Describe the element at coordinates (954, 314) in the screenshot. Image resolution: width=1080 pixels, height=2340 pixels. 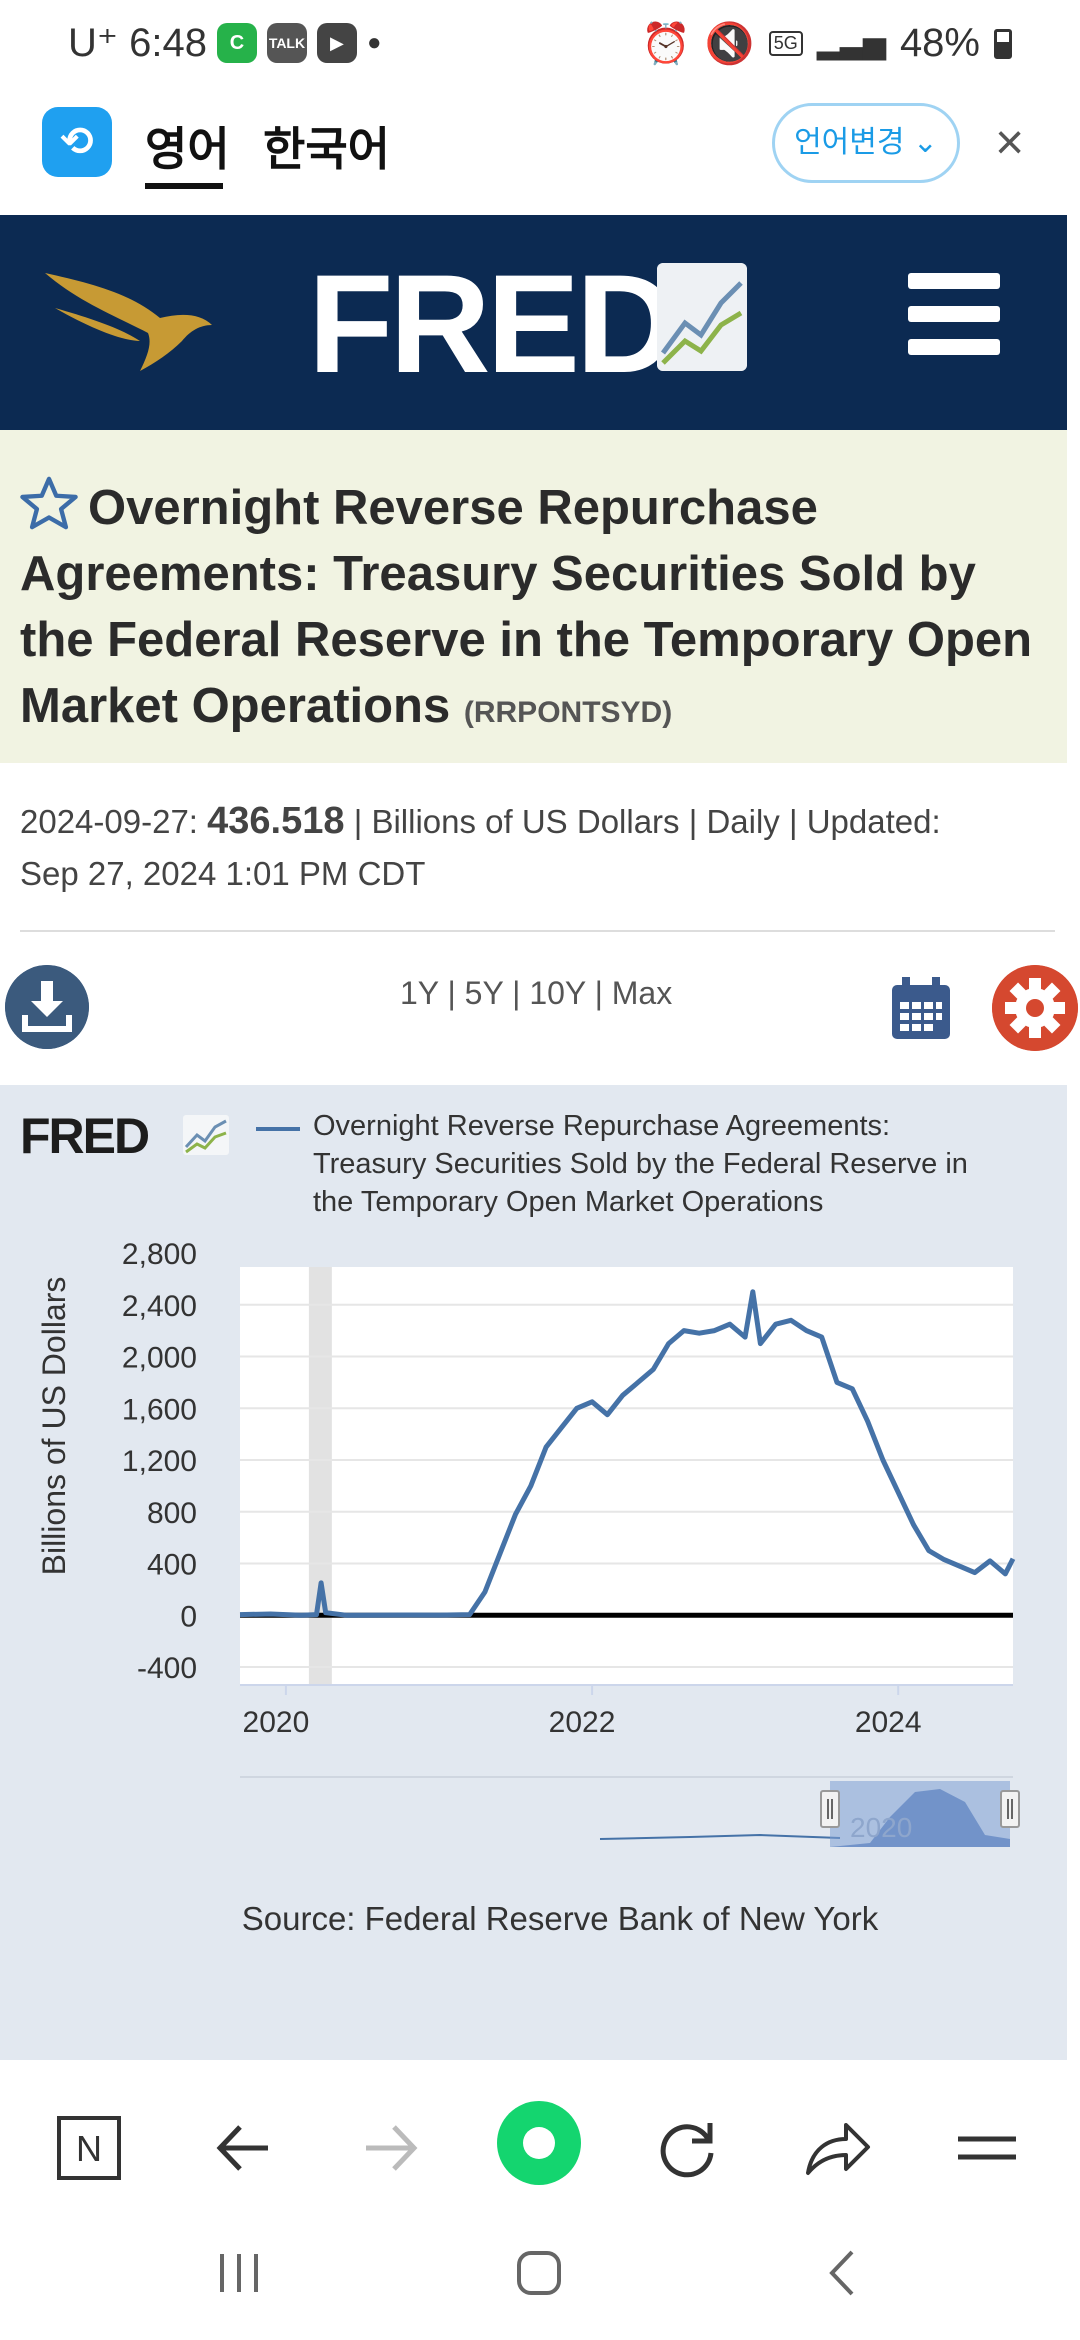
I see `hamburger-menu-icon` at that location.